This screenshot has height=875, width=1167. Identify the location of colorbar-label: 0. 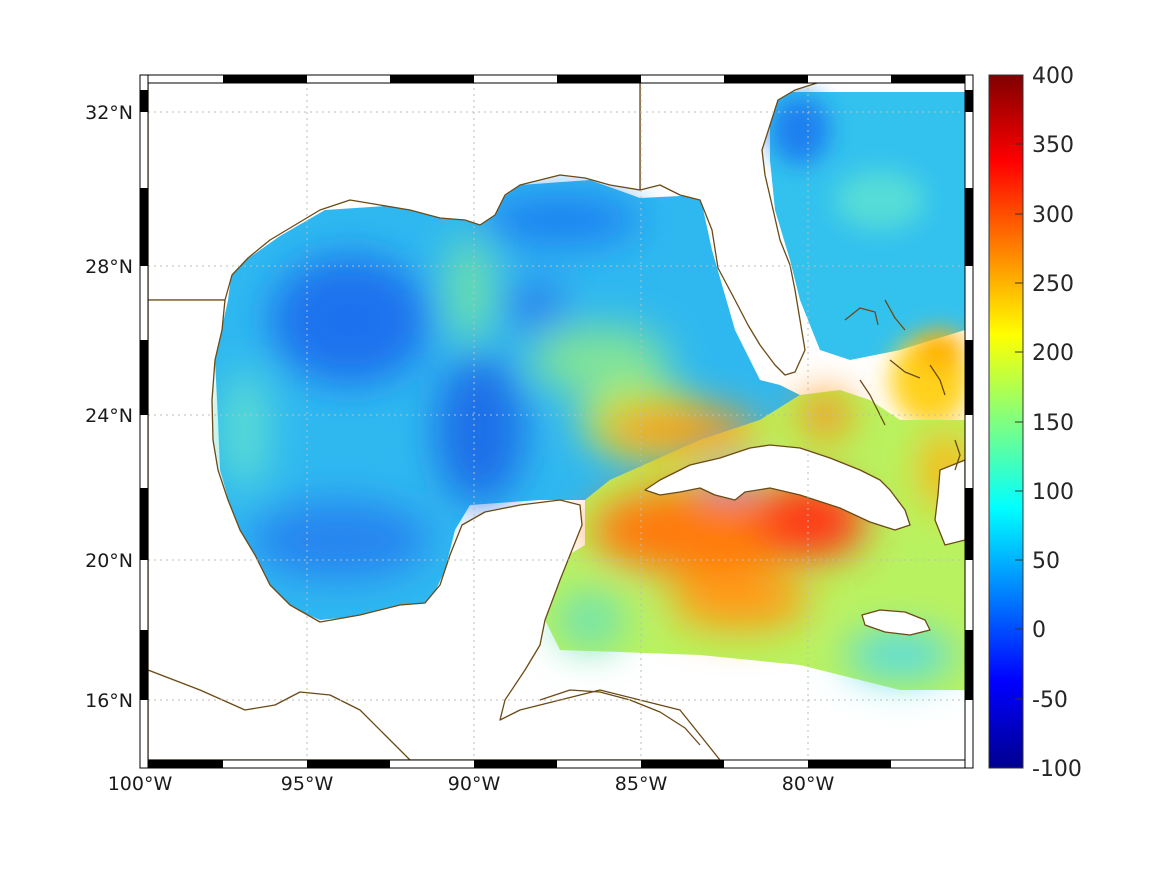
(1039, 630).